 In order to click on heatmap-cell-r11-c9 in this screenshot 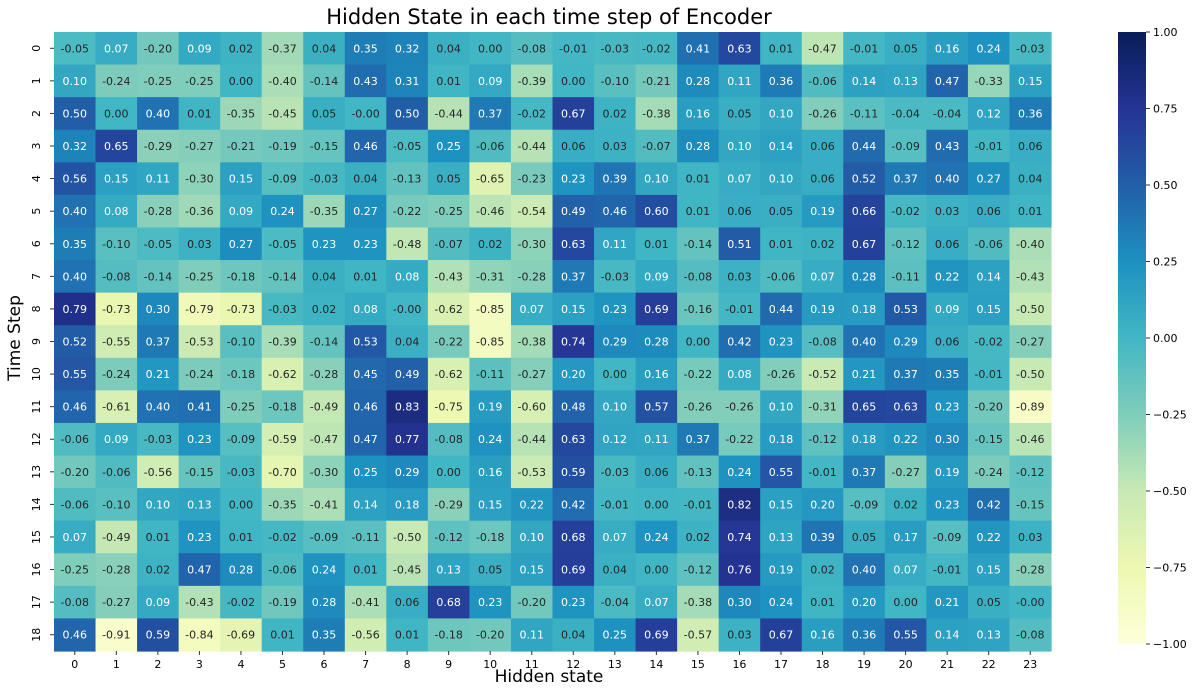, I will do `click(449, 407)`.